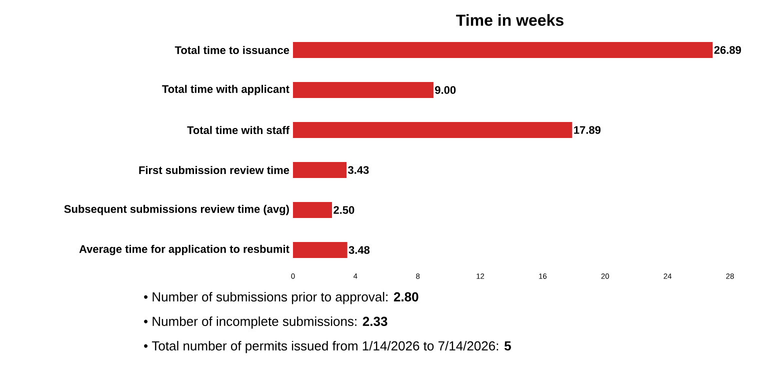 The width and height of the screenshot is (775, 377). What do you see at coordinates (587, 130) in the screenshot?
I see `data-label: 17.89` at bounding box center [587, 130].